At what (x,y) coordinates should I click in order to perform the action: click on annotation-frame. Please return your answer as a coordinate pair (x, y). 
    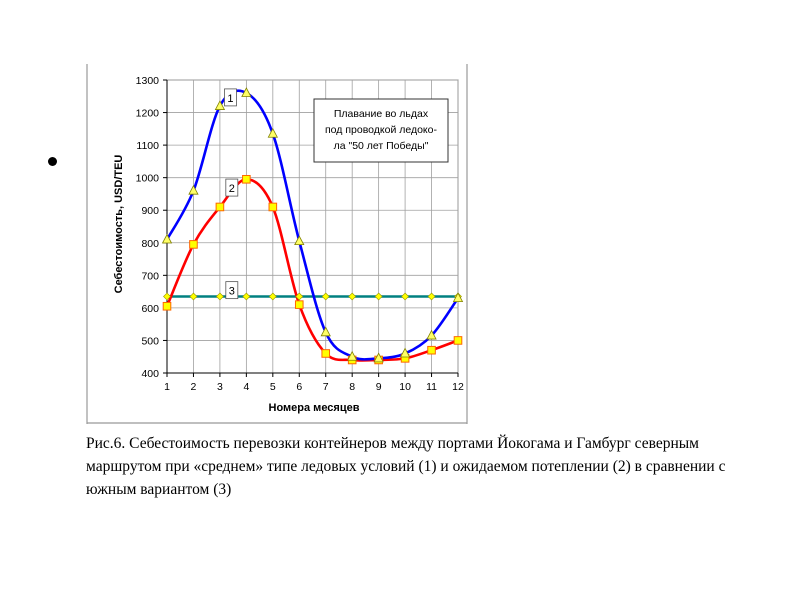
    Looking at the image, I should click on (381, 130).